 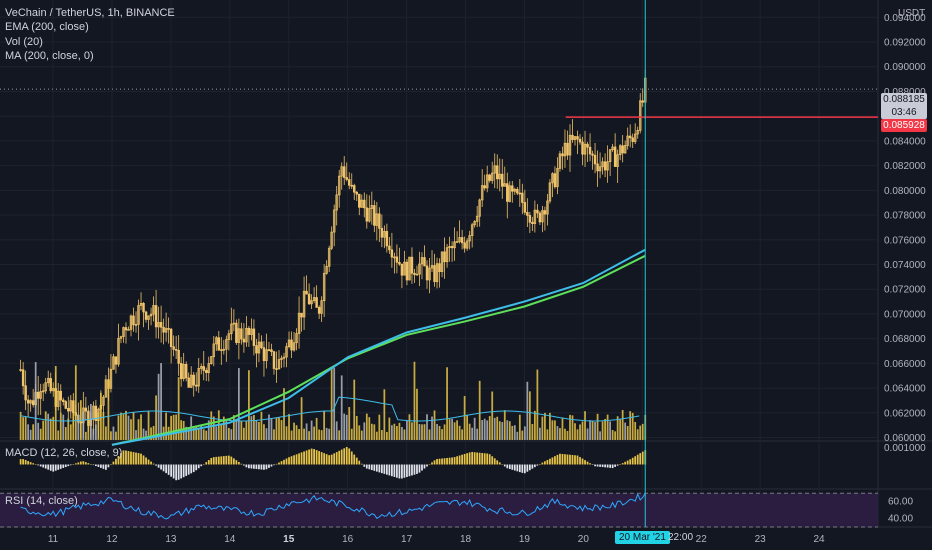 I want to click on ema-legend: EMA (200, close), so click(x=47, y=27).